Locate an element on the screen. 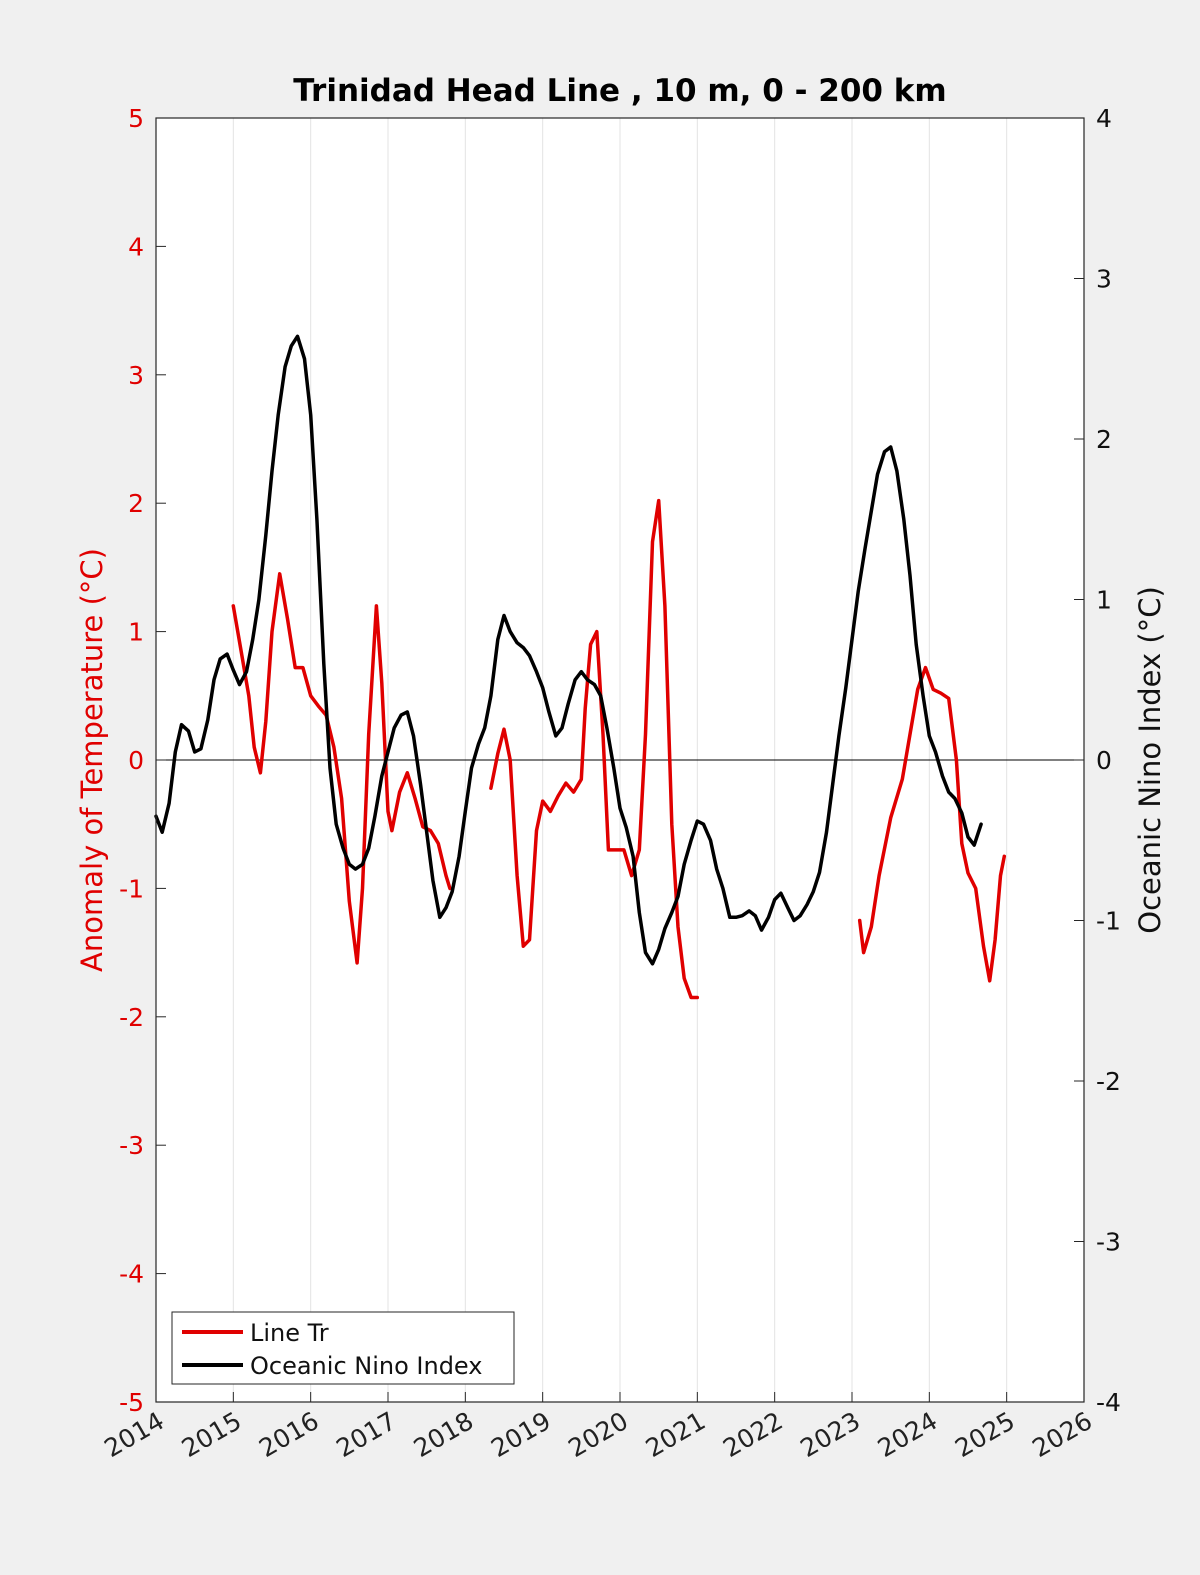 This screenshot has height=1575, width=1200. legend-label-oni: Oceanic Nino Index is located at coordinates (366, 1366).